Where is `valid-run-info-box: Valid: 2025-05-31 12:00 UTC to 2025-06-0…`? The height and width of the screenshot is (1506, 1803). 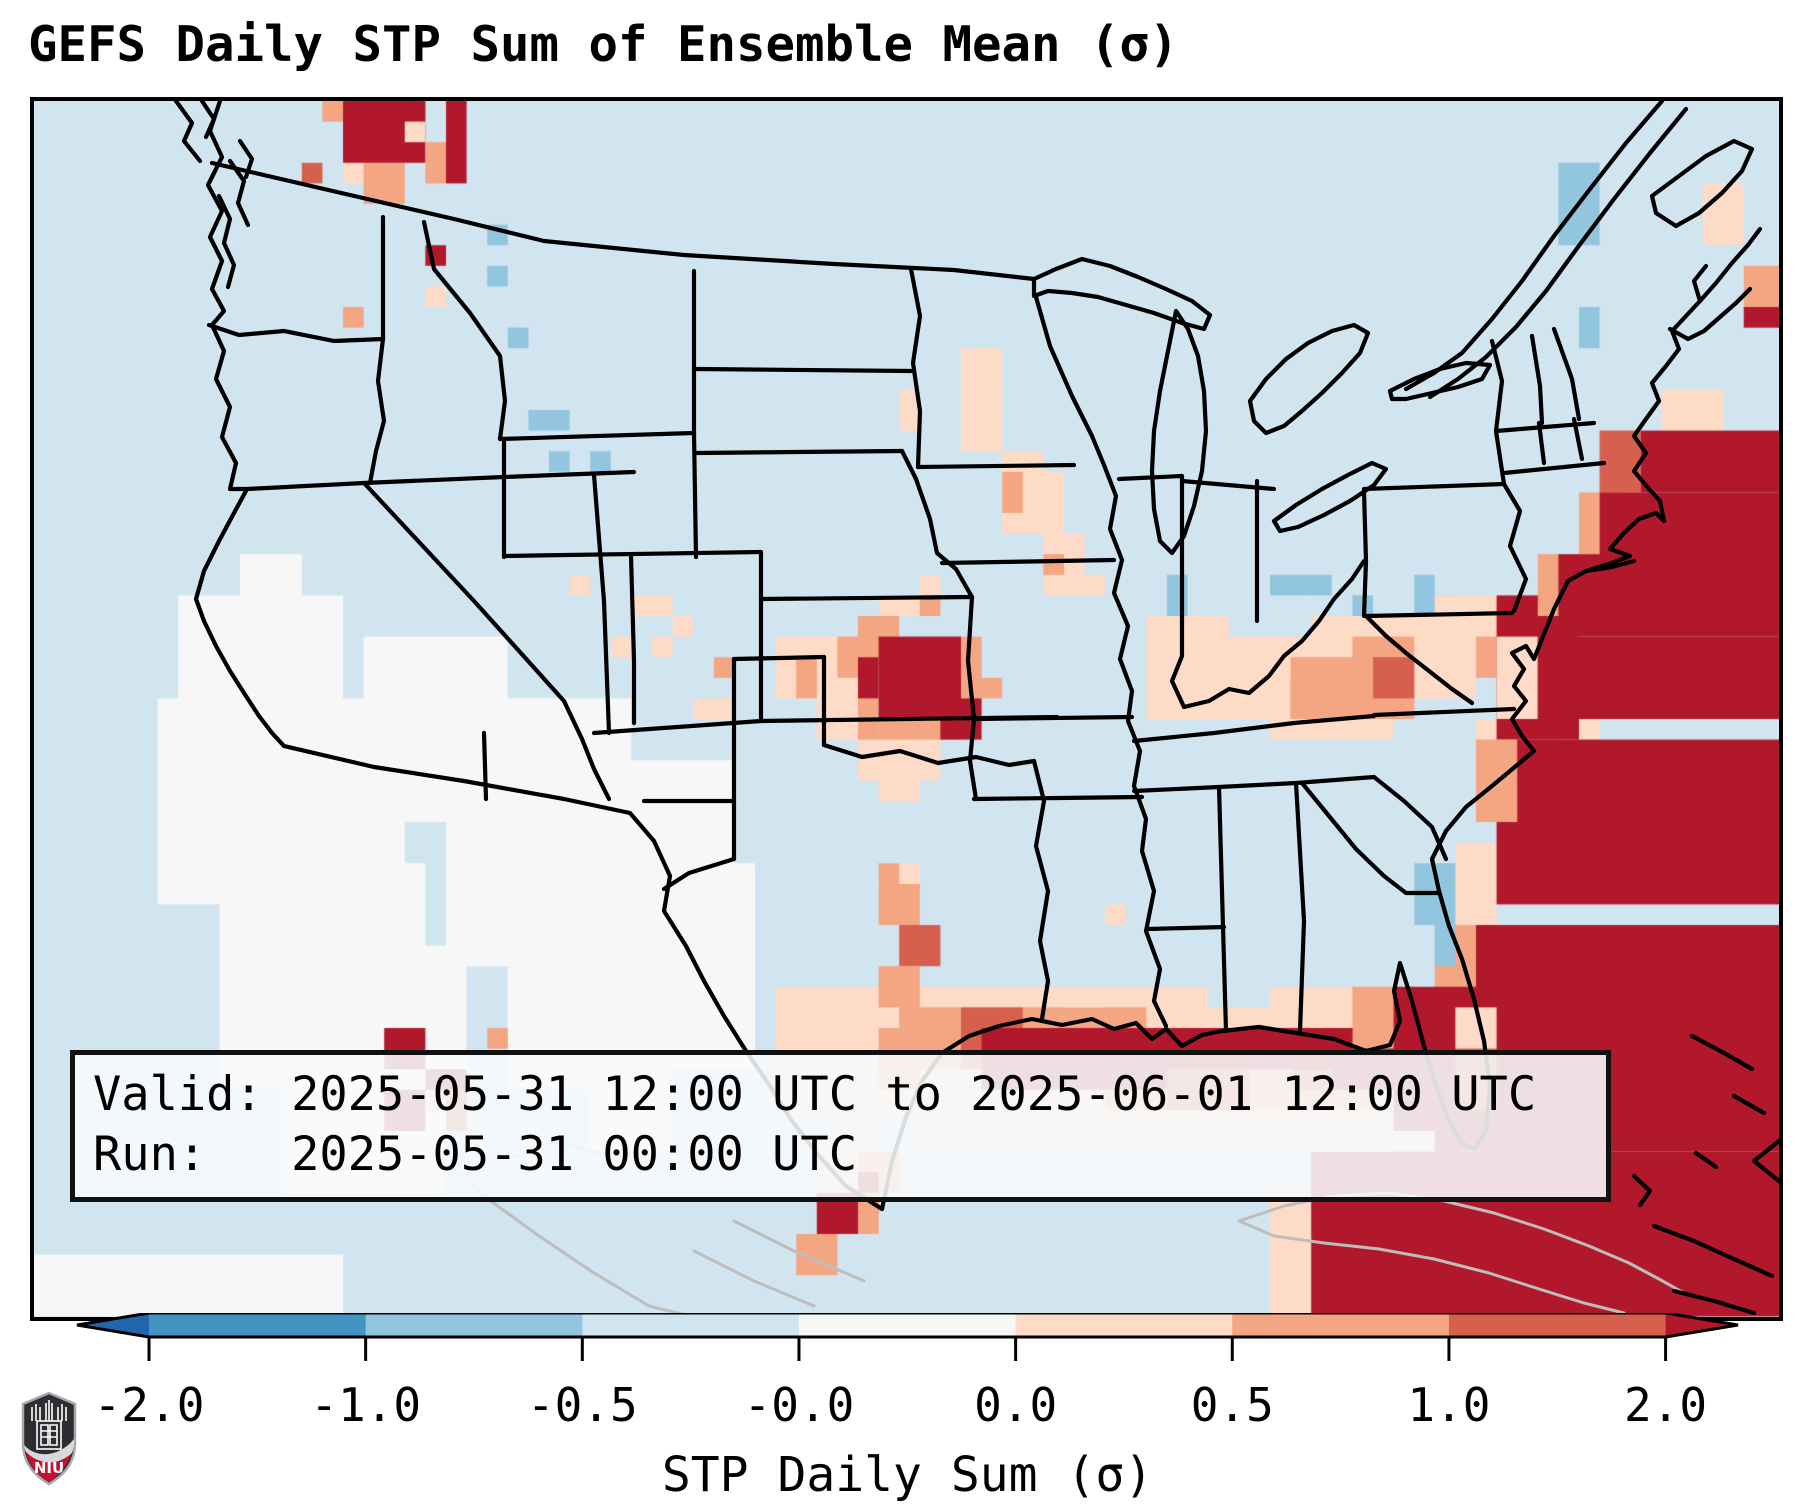 valid-run-info-box: Valid: 2025-05-31 12:00 UTC to 2025-06-0… is located at coordinates (840, 1126).